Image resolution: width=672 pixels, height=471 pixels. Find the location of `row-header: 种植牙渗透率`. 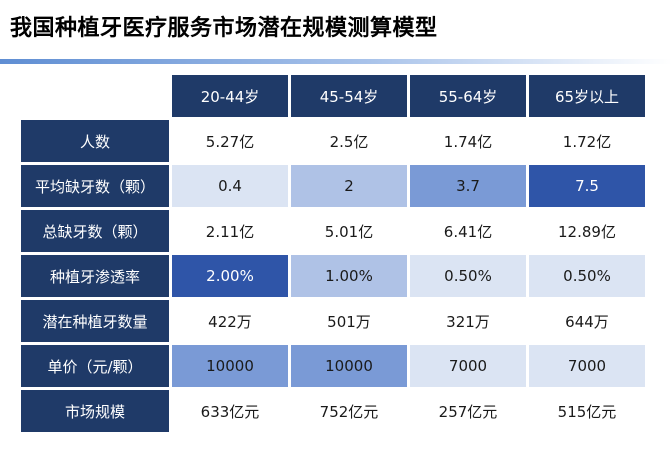

row-header: 种植牙渗透率 is located at coordinates (95, 276).